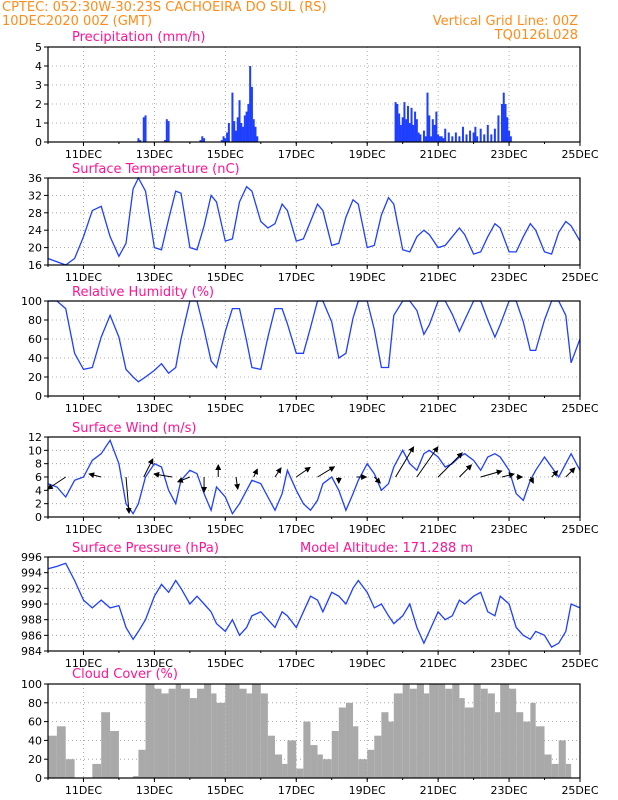  Describe the element at coordinates (367, 154) in the screenshot. I see `x-tick-label: 19DEC` at that location.